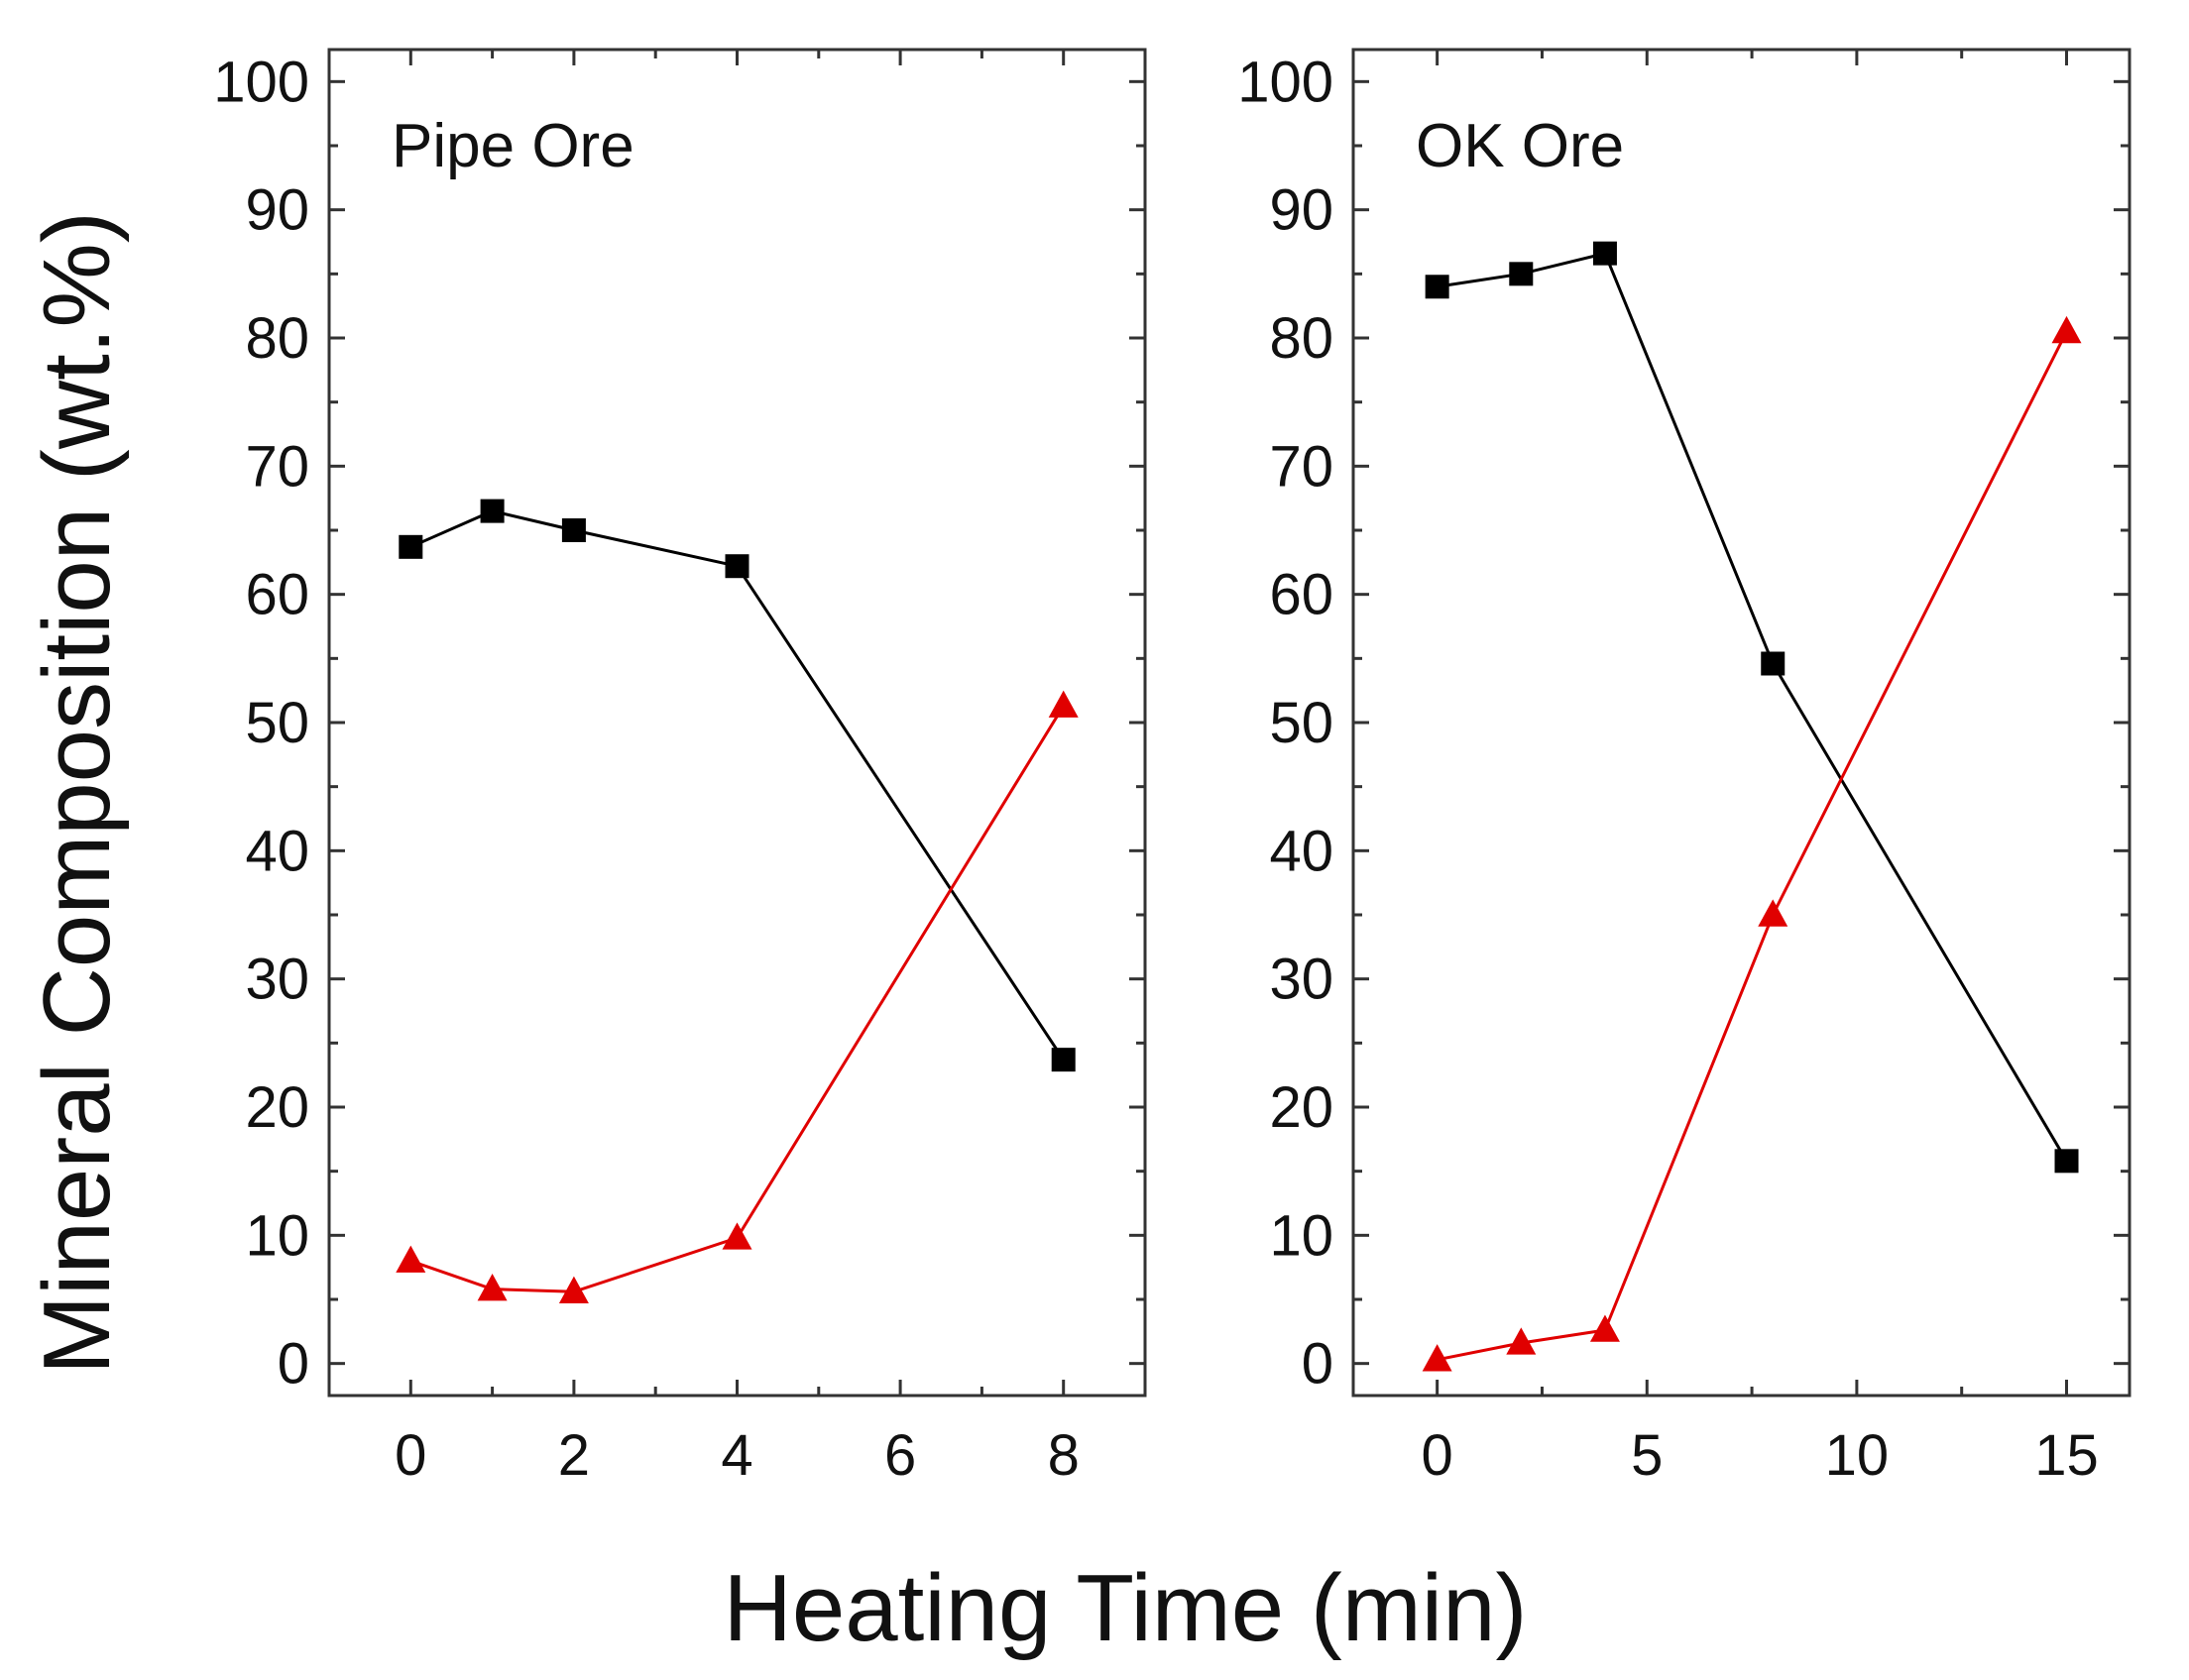  Describe the element at coordinates (77, 793) in the screenshot. I see `y-axis-title: Mineral Composition (wt.%)` at that location.